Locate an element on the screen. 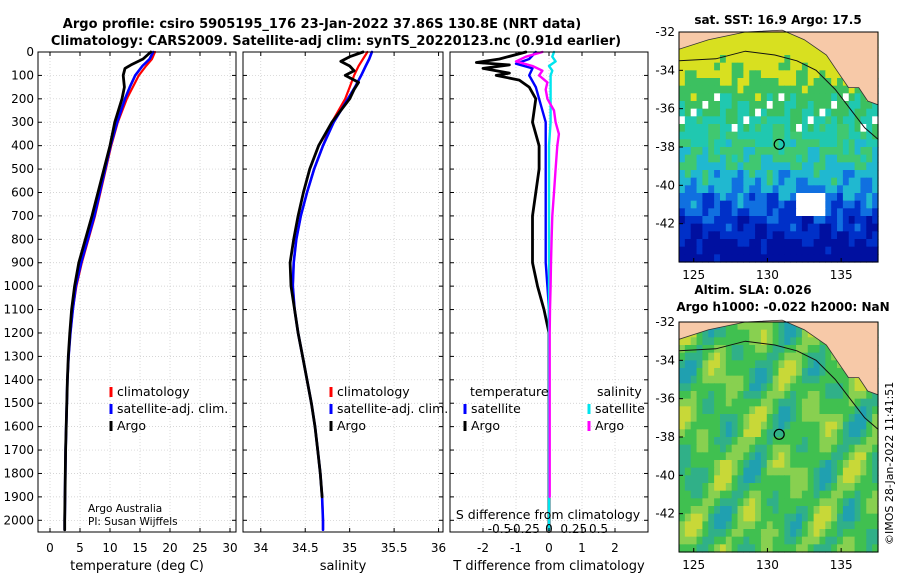 The height and width of the screenshot is (580, 900). legend-salinity-argo-label: Argo is located at coordinates (609, 425).